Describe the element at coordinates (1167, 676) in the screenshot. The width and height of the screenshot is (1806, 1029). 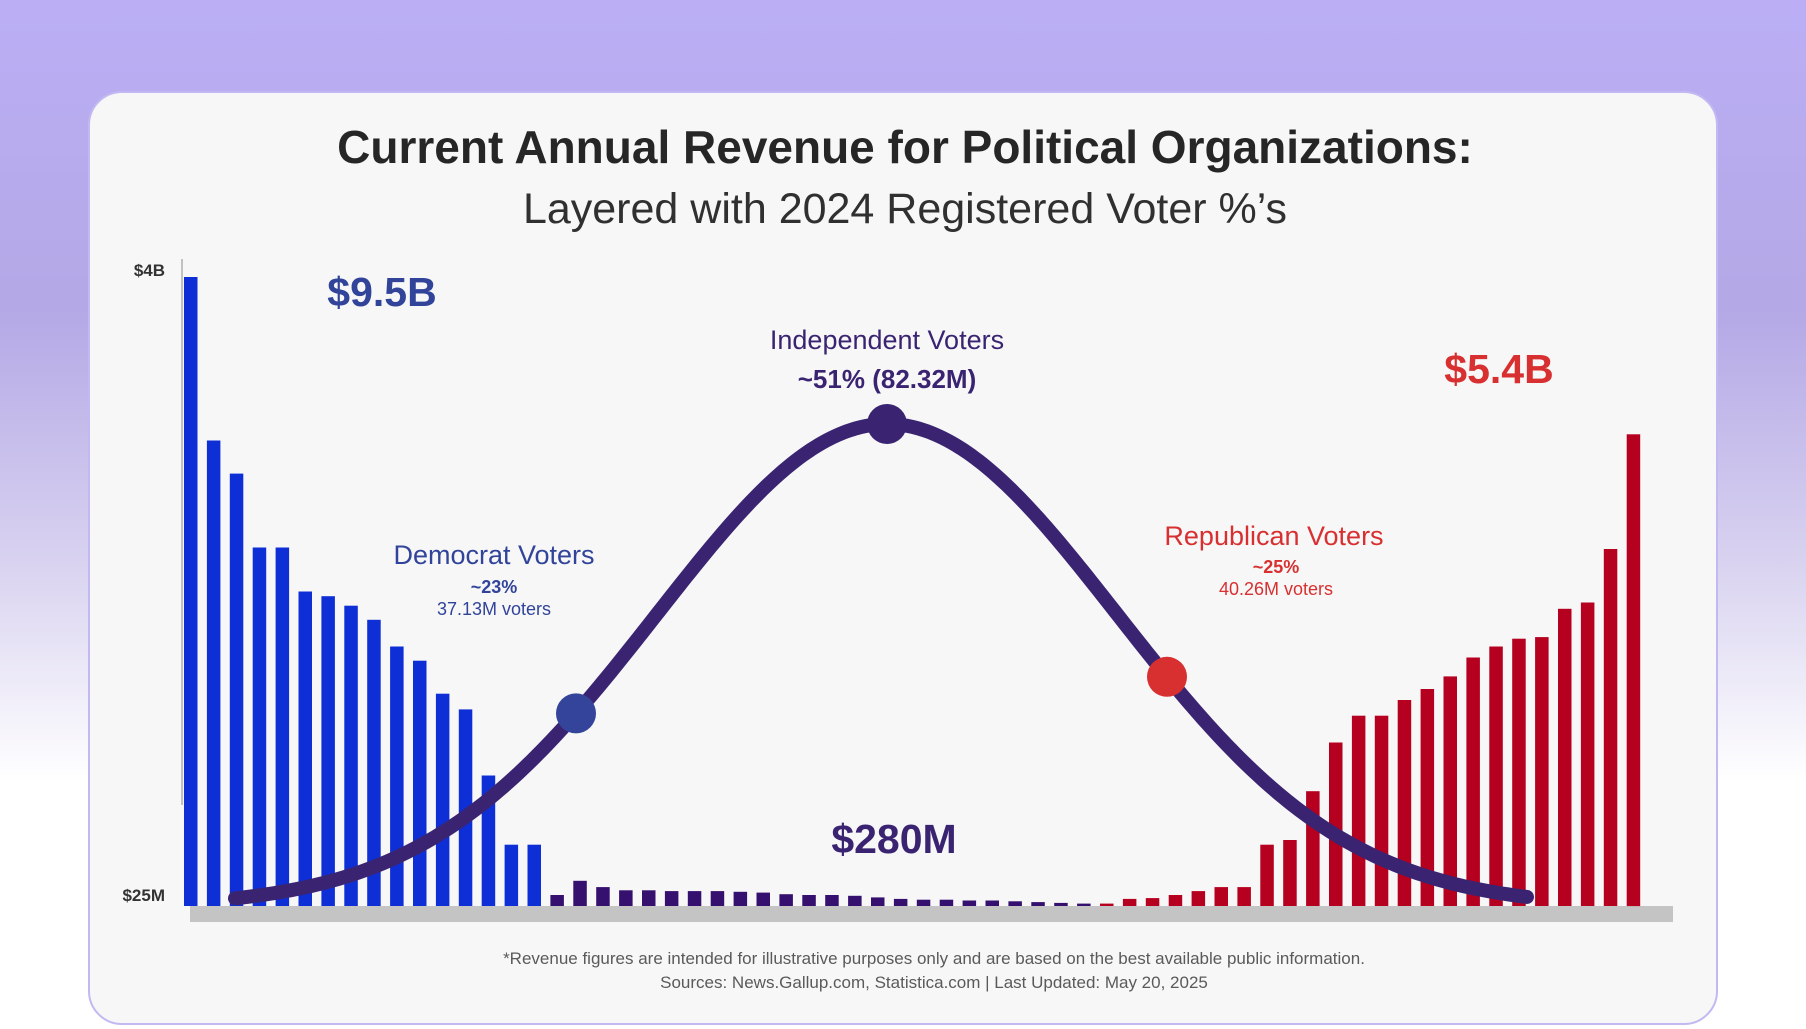
I see `republican-voters-marker` at that location.